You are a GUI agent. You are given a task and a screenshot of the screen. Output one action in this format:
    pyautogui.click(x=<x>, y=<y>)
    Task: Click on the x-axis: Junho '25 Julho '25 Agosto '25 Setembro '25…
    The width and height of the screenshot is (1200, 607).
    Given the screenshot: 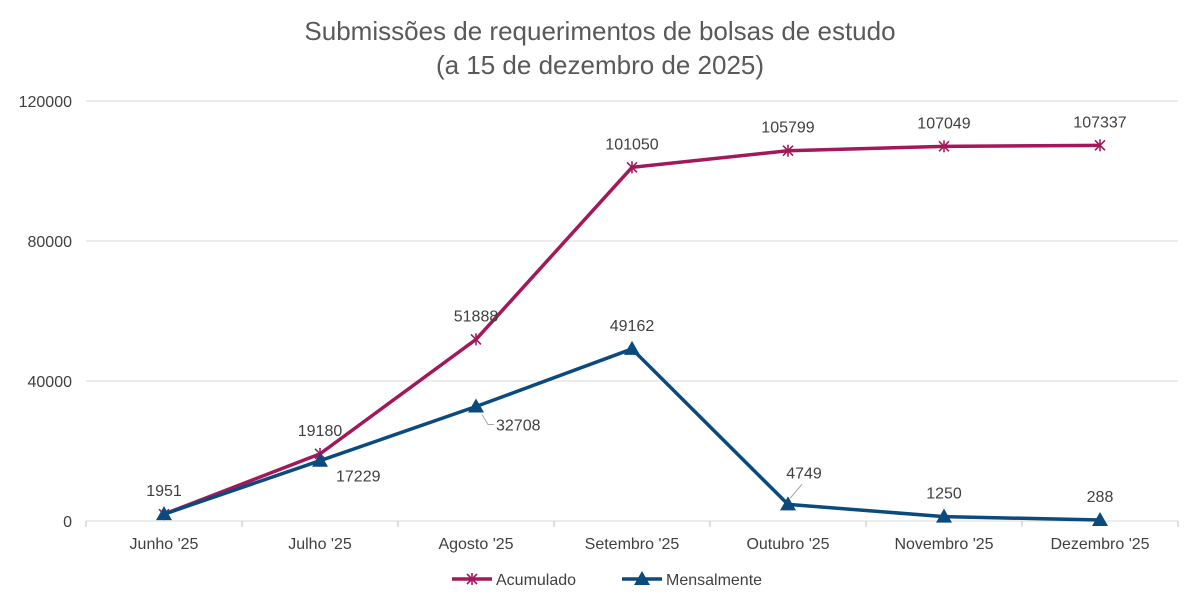 What is the action you would take?
    pyautogui.click(x=632, y=537)
    